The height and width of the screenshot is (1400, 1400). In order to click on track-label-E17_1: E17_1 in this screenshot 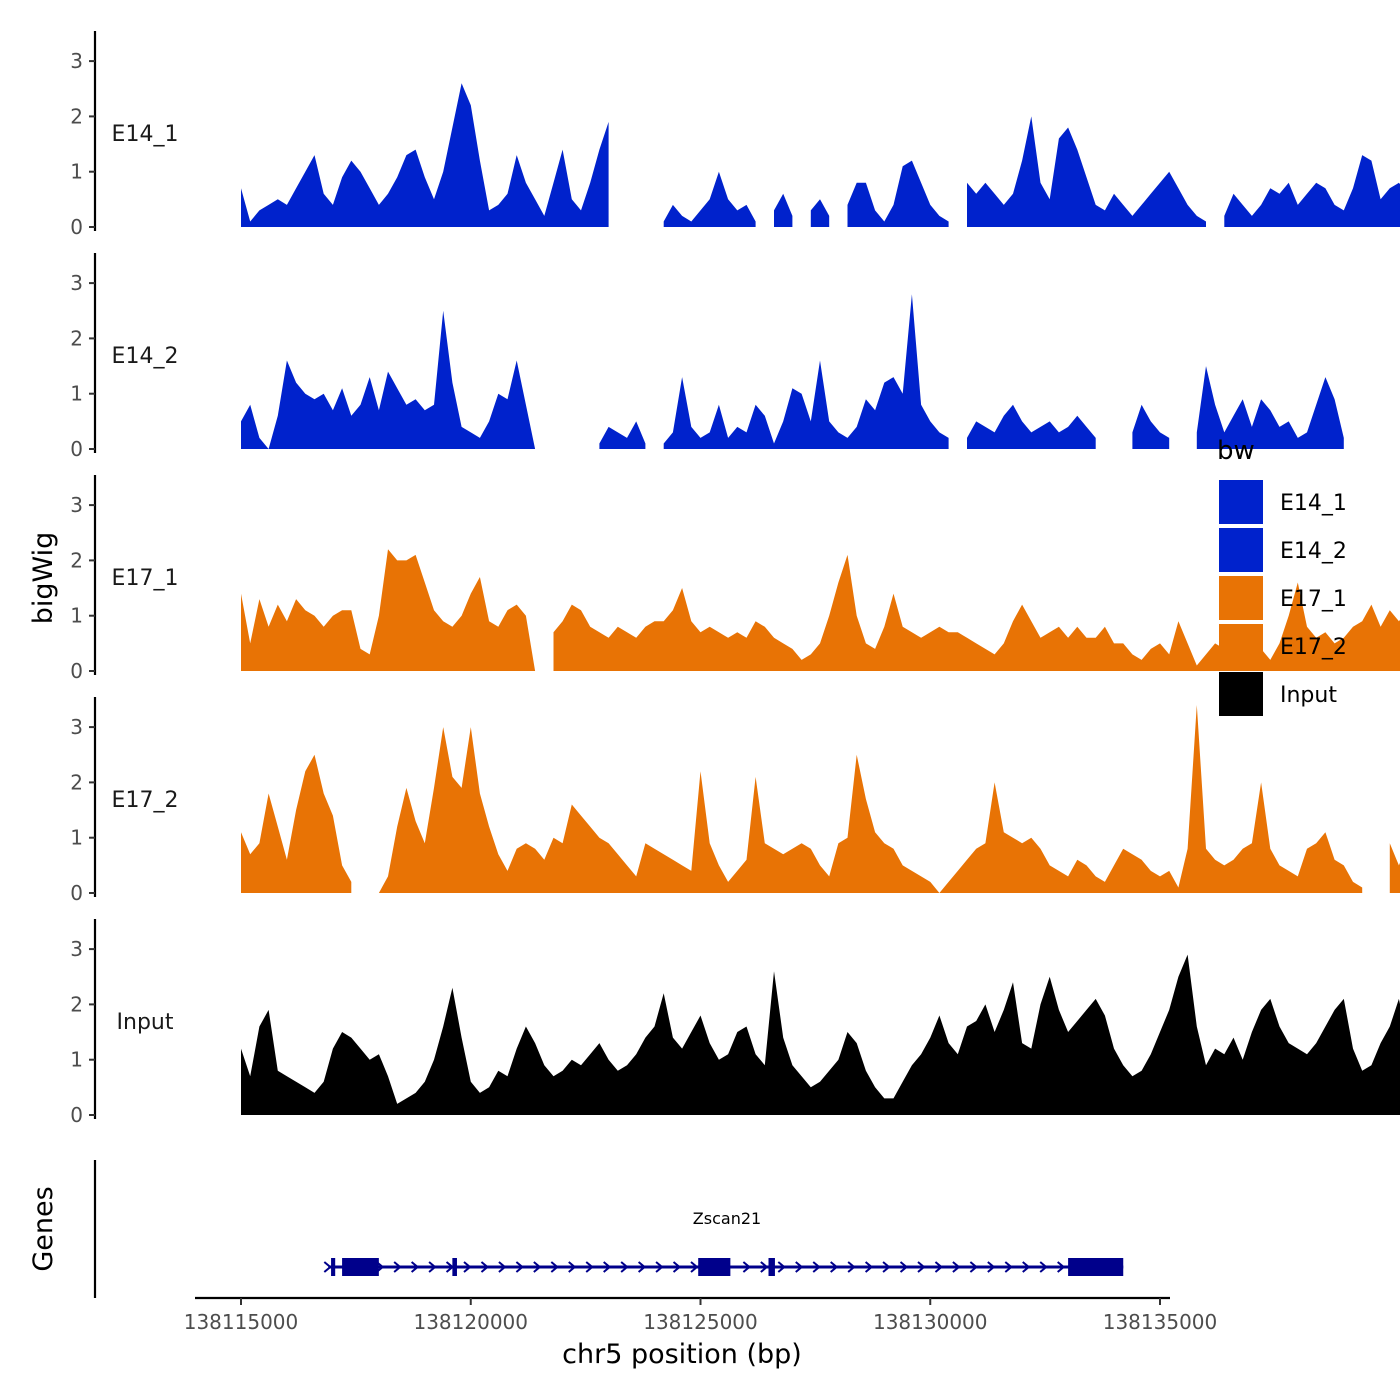, I will do `click(145, 578)`.